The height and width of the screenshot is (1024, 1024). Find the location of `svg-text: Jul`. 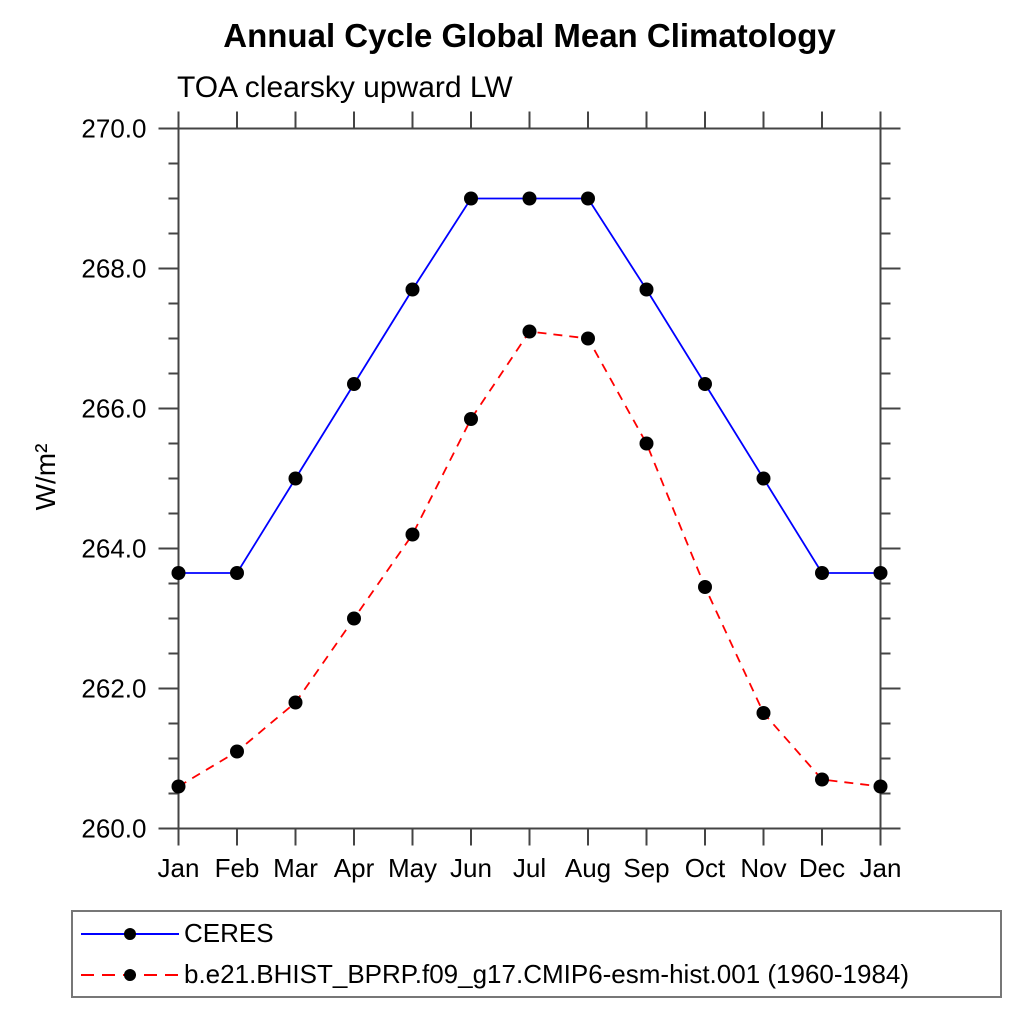

svg-text: Jul is located at coordinates (529, 868).